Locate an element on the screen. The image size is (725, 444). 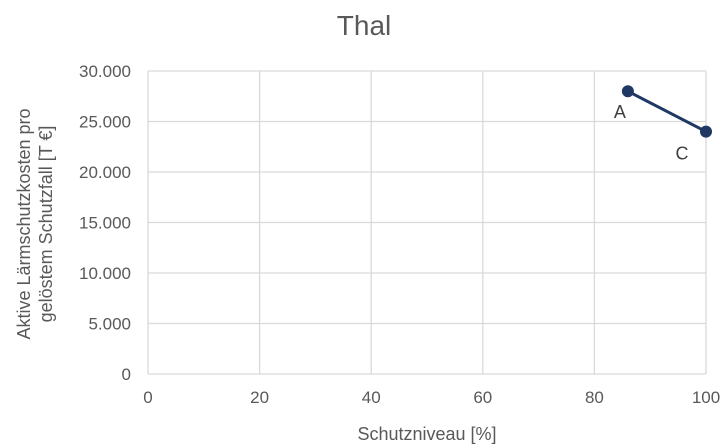
x-tick-label: 100 is located at coordinates (706, 397).